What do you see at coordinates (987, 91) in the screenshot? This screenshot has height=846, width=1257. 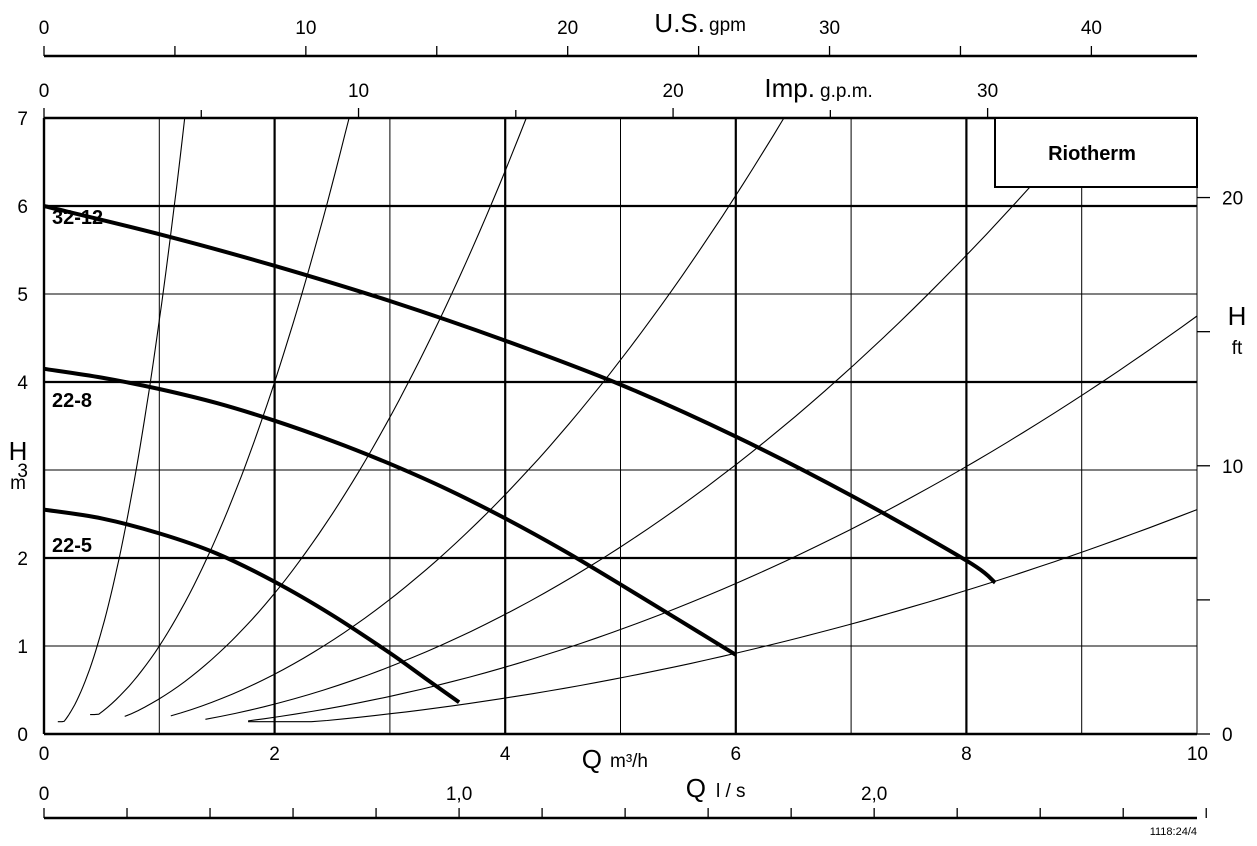 I see `imp-gpm-tick-label-30: 30` at bounding box center [987, 91].